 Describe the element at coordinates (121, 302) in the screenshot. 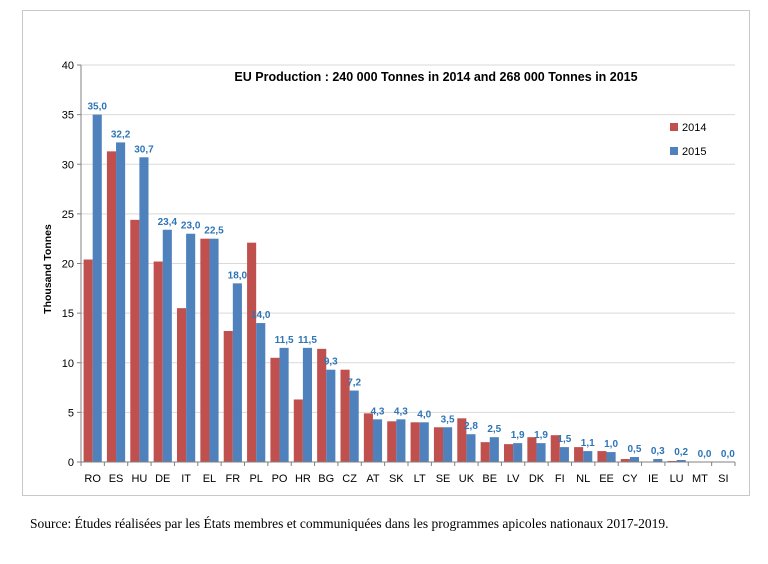

I see `bar-2015-es` at that location.